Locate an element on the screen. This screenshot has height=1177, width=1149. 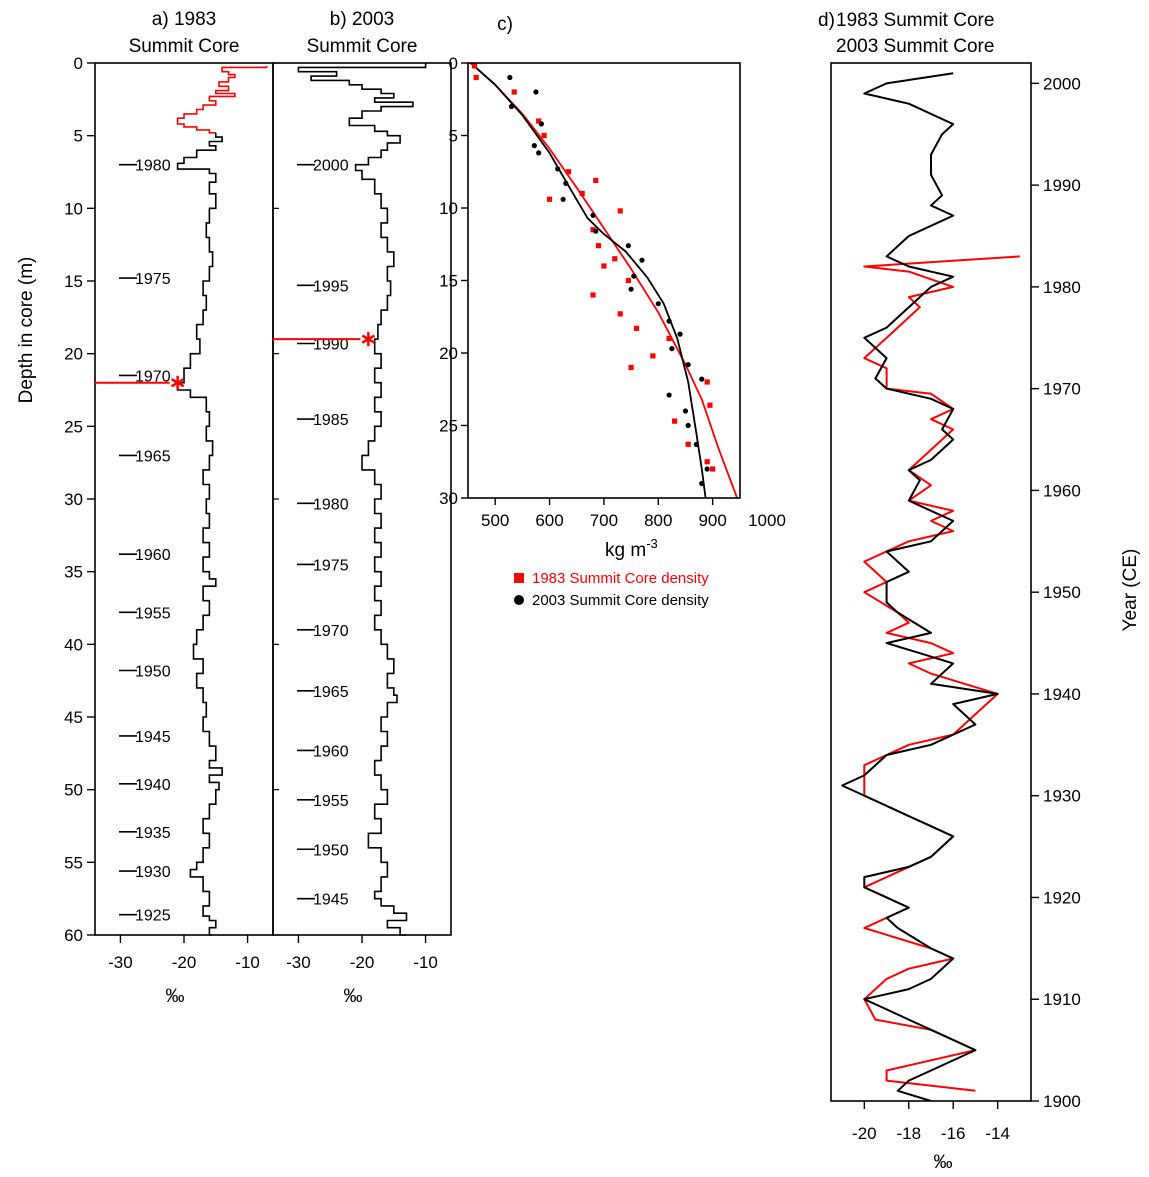
panel-a-ytick-label: 0 is located at coordinates (78, 63).